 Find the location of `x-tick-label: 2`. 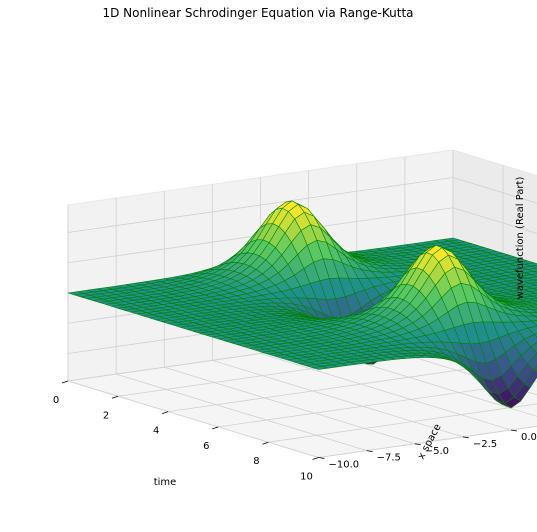

x-tick-label: 2 is located at coordinates (106, 415).